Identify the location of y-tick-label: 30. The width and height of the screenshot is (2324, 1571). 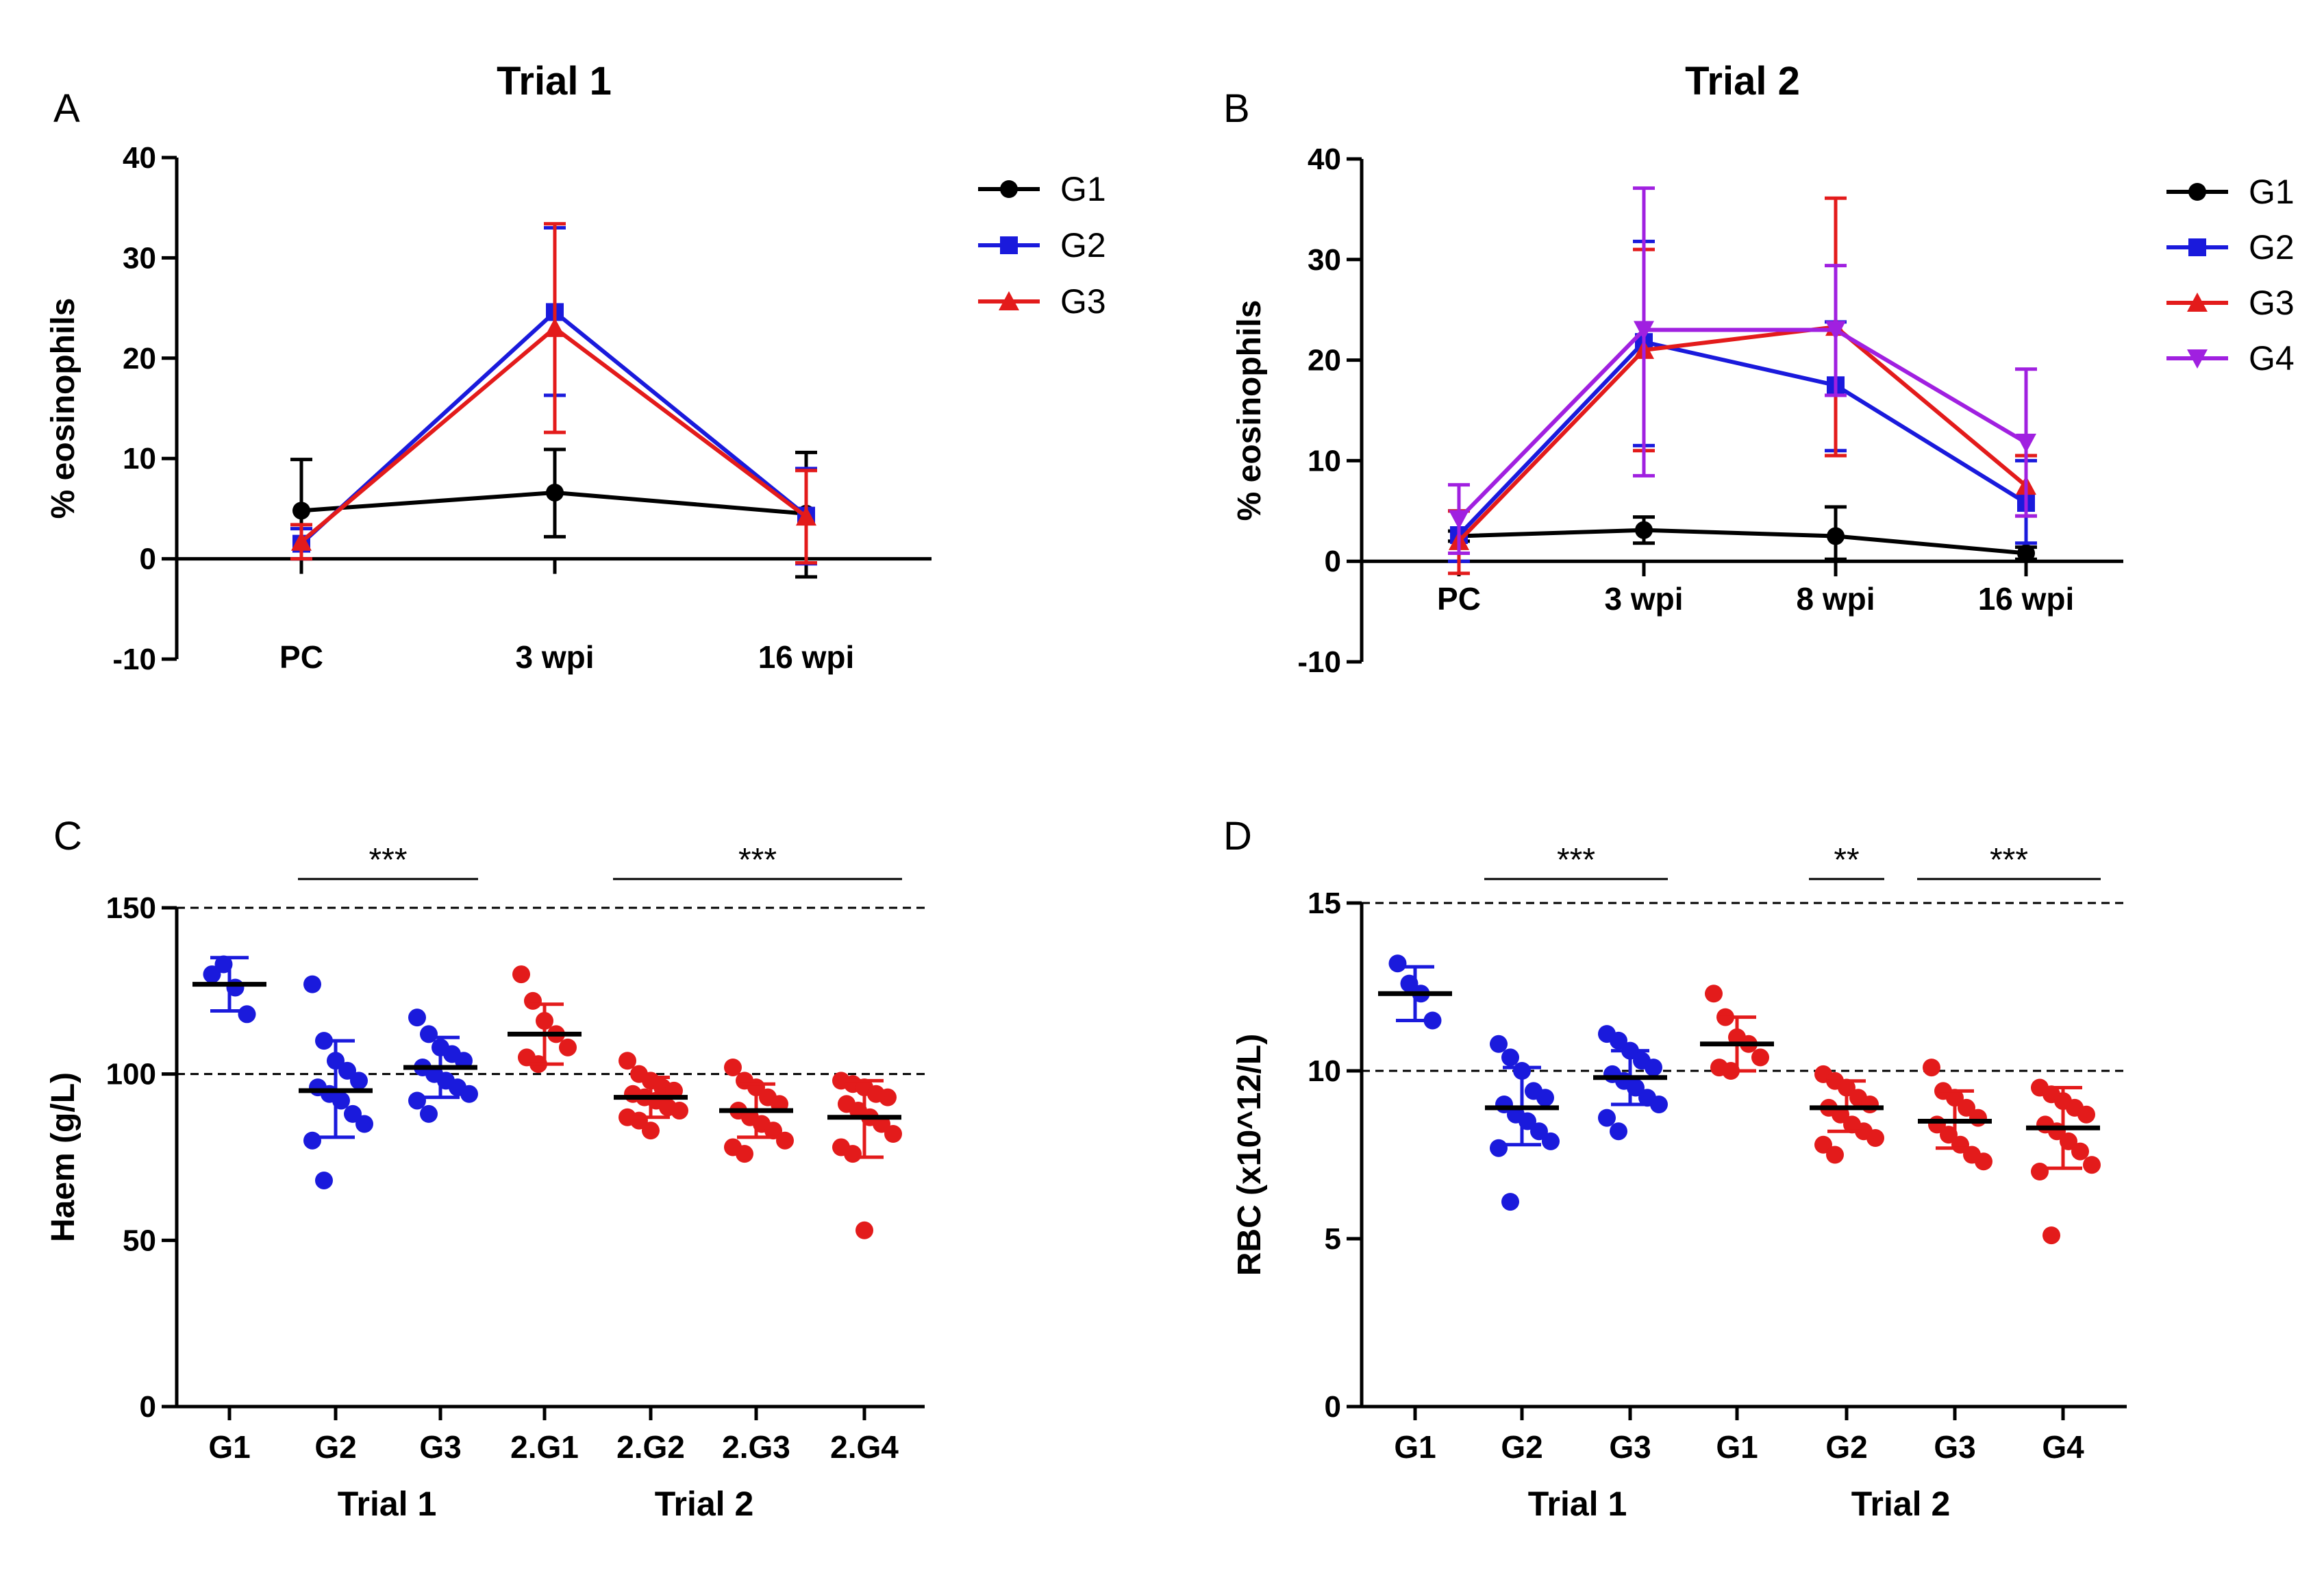
(139, 258).